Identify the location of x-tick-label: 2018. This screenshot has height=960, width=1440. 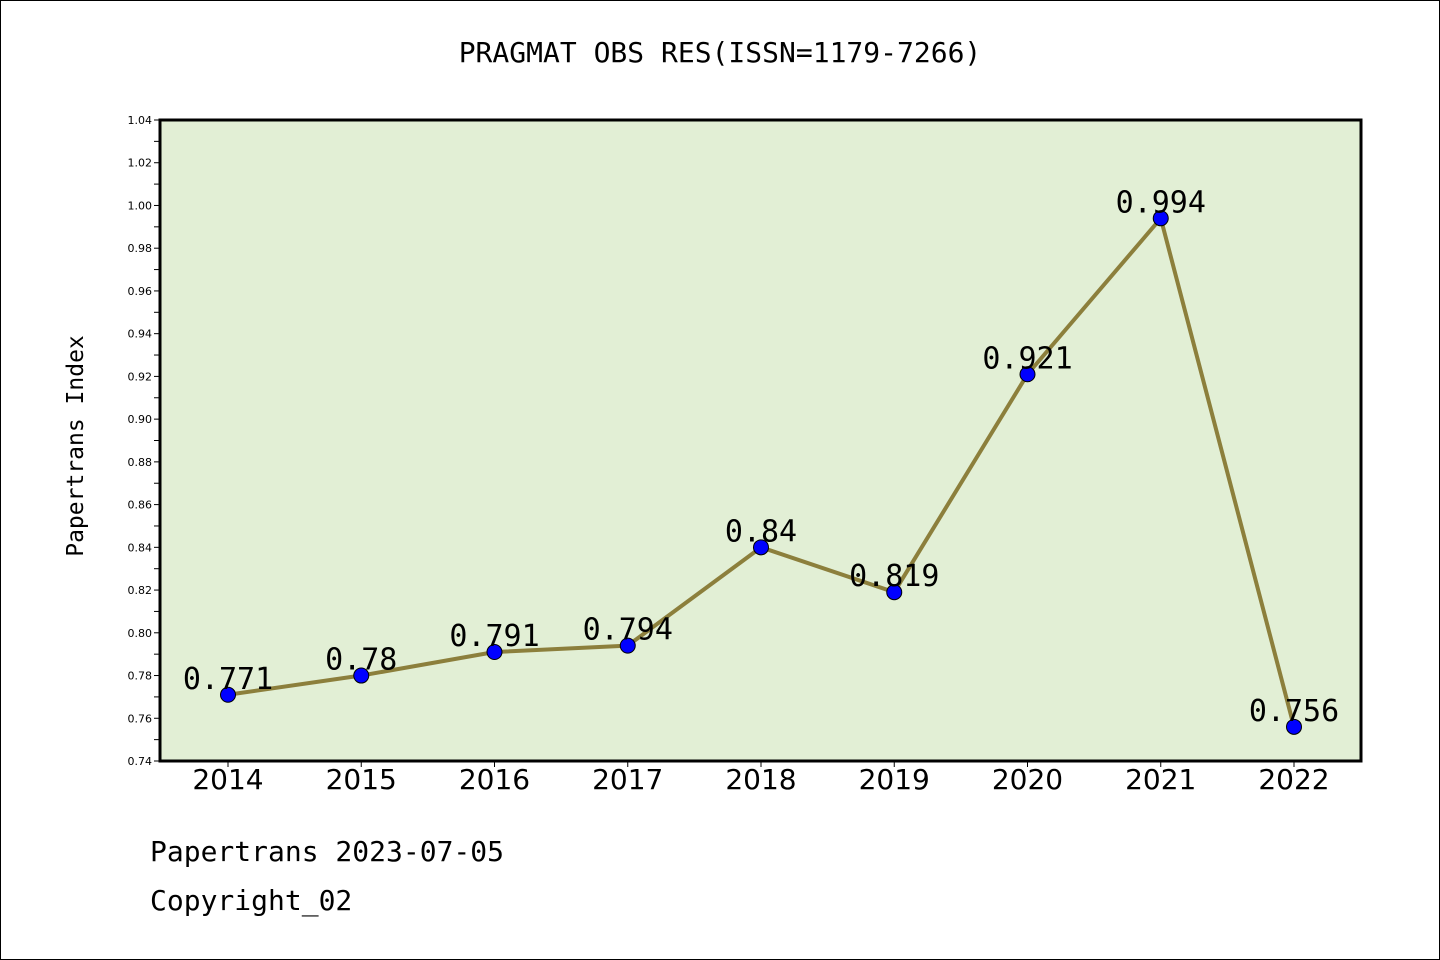
(760, 779).